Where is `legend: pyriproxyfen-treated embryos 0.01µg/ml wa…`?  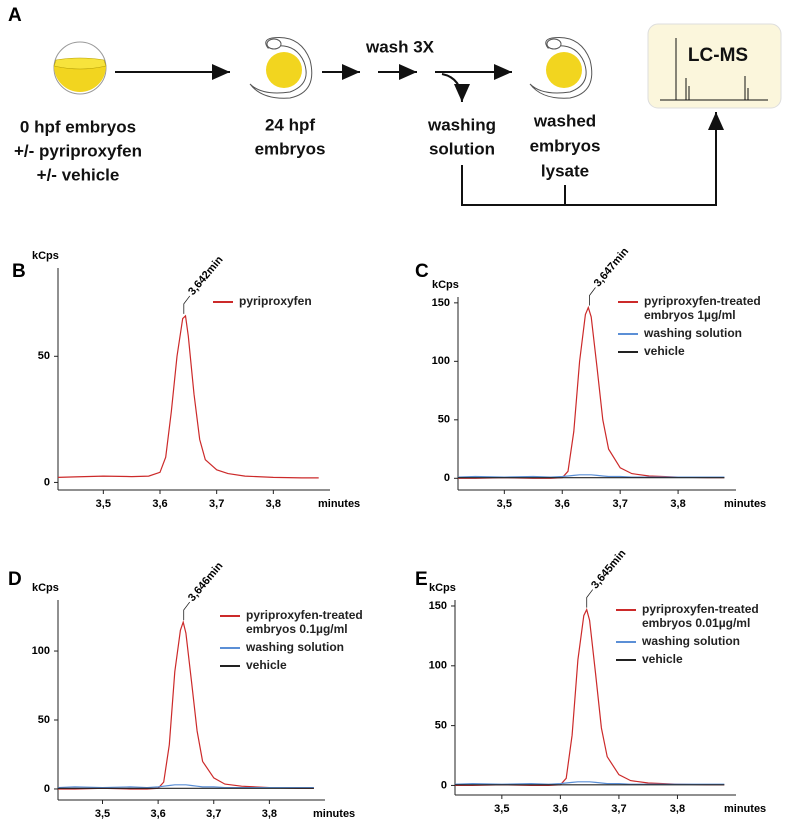
legend: pyriproxyfen-treated embryos 0.01µg/ml wa… is located at coordinates (696, 636).